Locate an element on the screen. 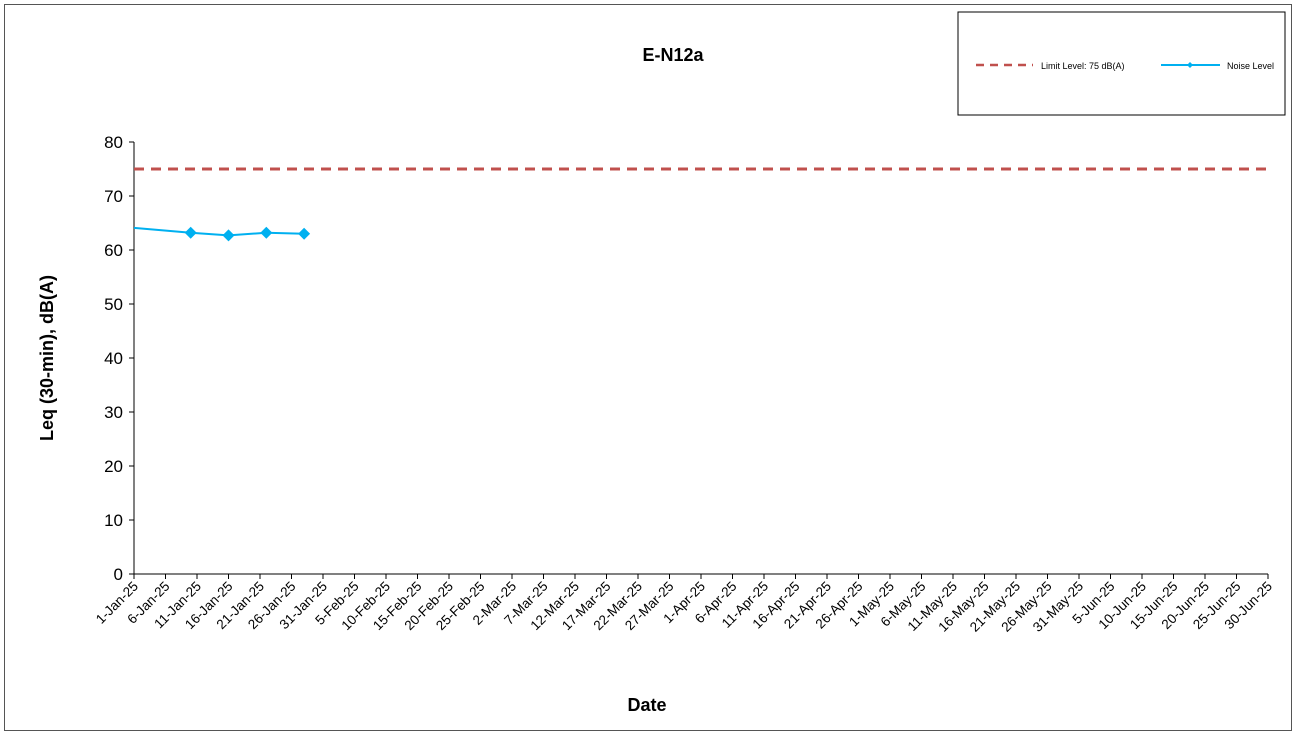  legend-box is located at coordinates (1121, 63).